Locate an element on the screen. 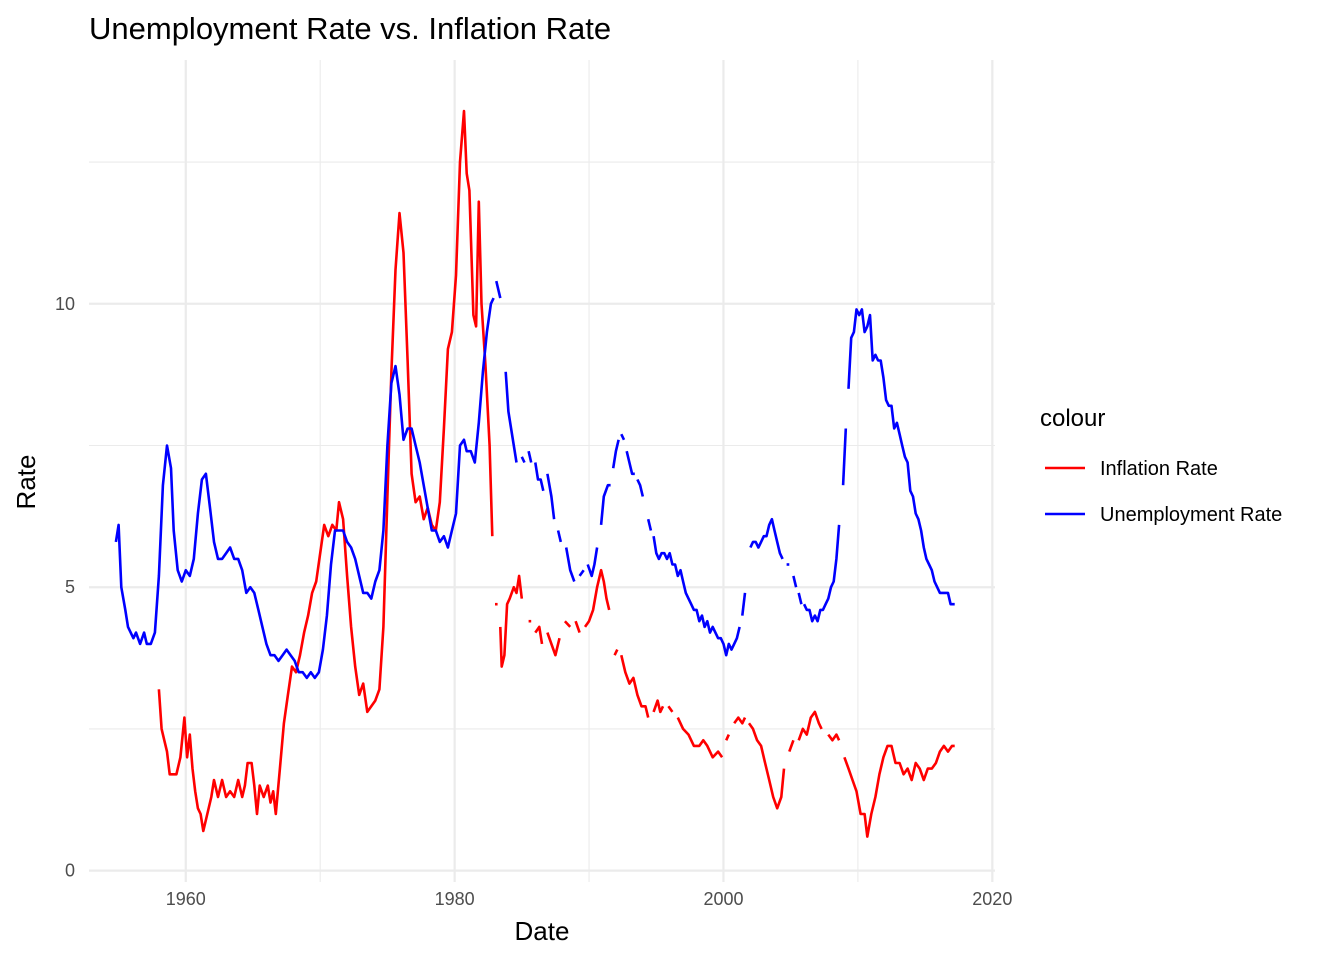  legend-label: Inflation Rate is located at coordinates (1159, 469).